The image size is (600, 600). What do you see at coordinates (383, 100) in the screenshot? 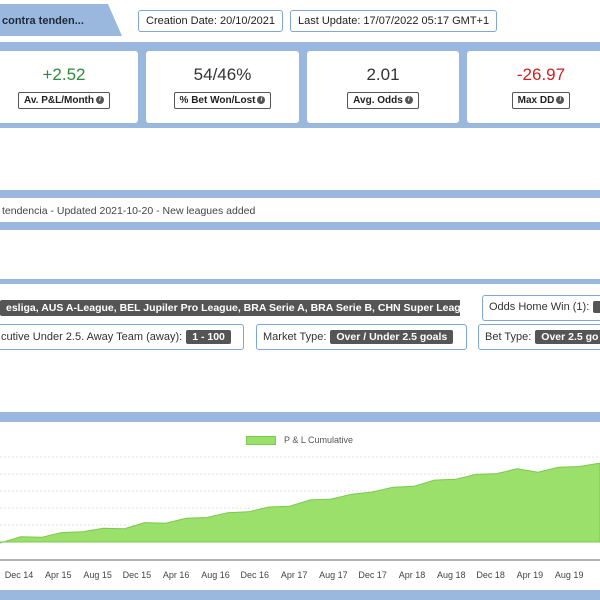
I see `stat-label: Avg. Odds i` at bounding box center [383, 100].